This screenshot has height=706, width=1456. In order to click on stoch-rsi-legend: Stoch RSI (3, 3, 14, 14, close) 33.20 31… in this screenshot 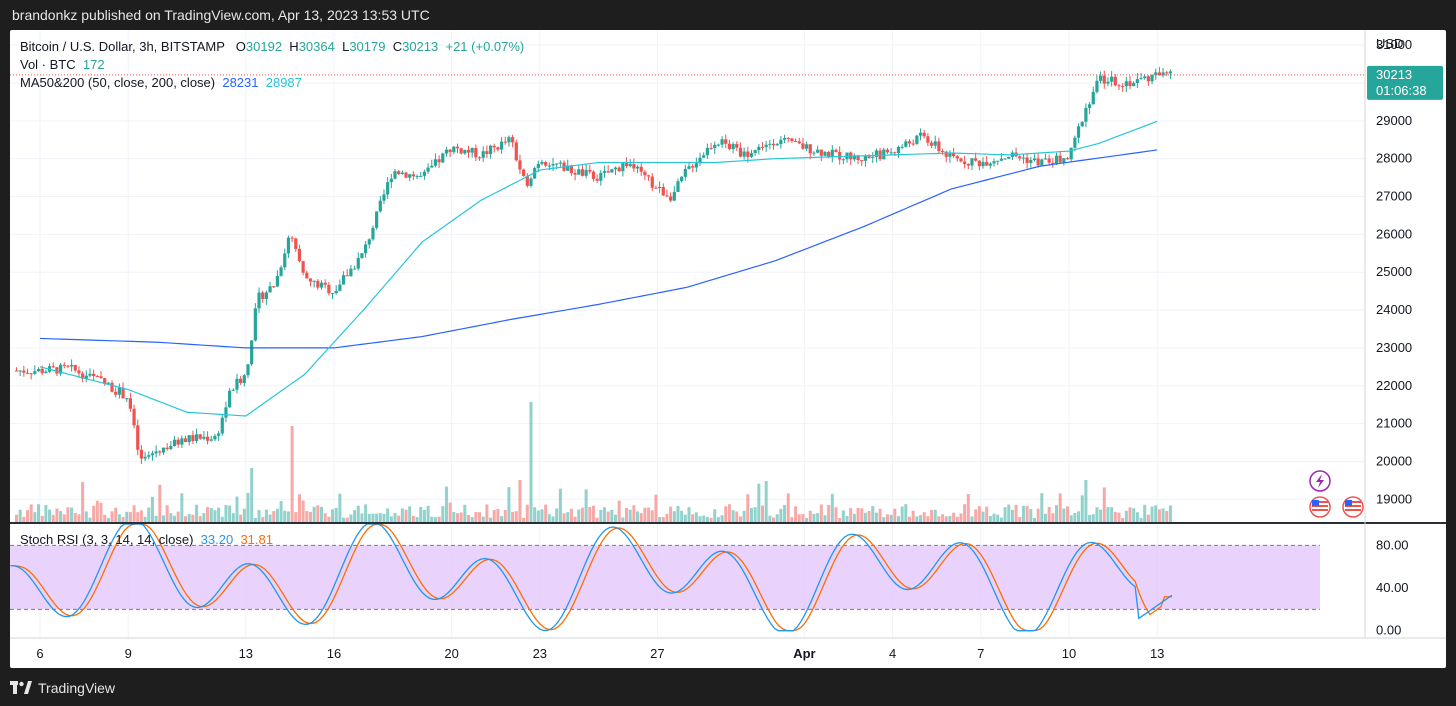, I will do `click(146, 539)`.